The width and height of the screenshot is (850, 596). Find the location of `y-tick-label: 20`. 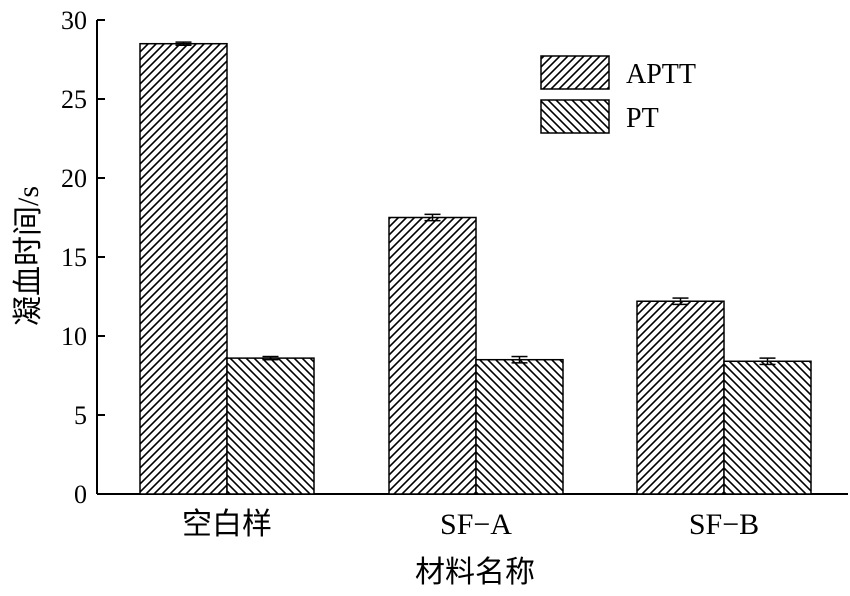

y-tick-label: 20 is located at coordinates (74, 178).